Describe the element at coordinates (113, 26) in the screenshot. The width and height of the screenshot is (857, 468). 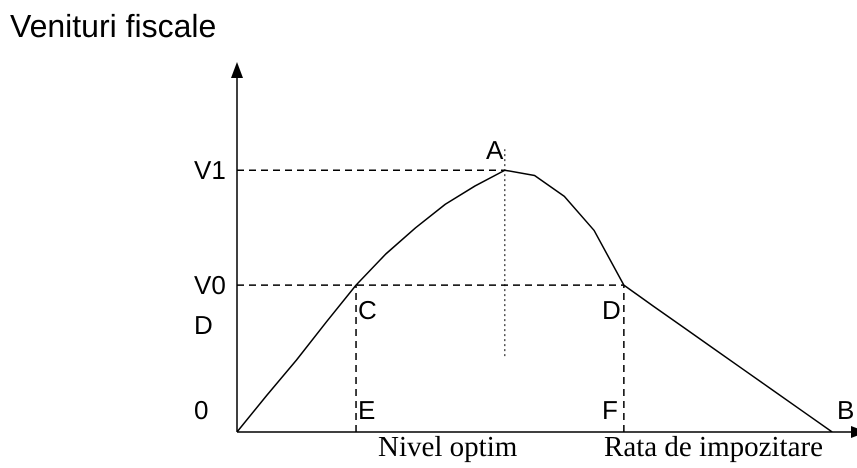
I see `y-axis-title: Venituri fiscale` at that location.